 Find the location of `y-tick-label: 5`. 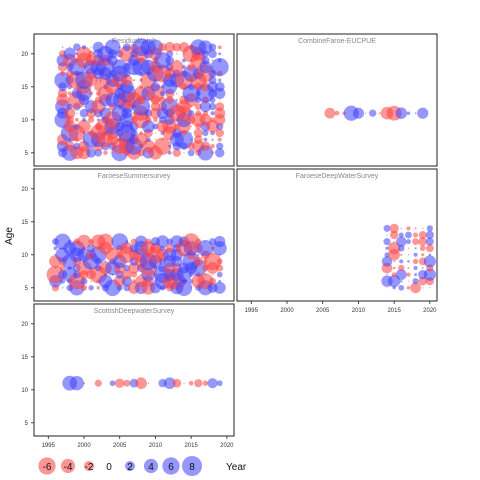

y-tick-label: 5 is located at coordinates (27, 289).